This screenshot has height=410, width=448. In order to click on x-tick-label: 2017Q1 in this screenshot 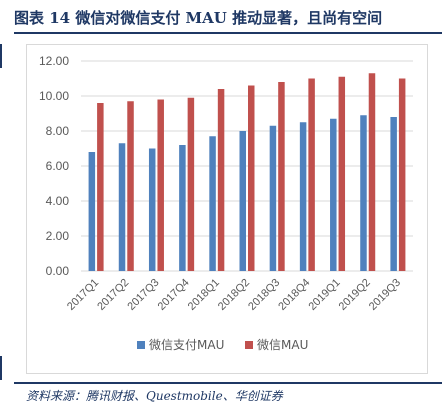, I will do `click(83, 295)`.